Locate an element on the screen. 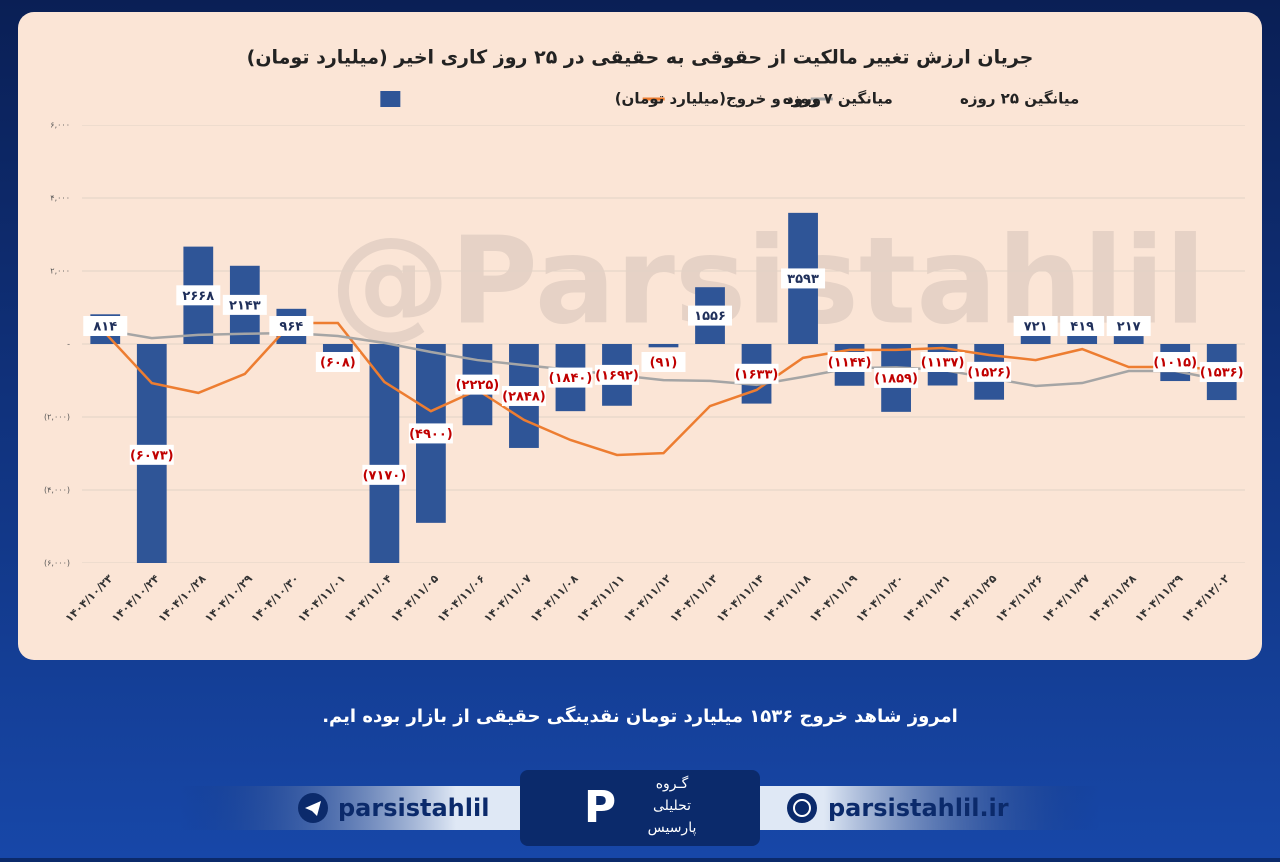 This screenshot has height=862, width=1280. data-label: (۷۱۷۰) is located at coordinates (385, 475).